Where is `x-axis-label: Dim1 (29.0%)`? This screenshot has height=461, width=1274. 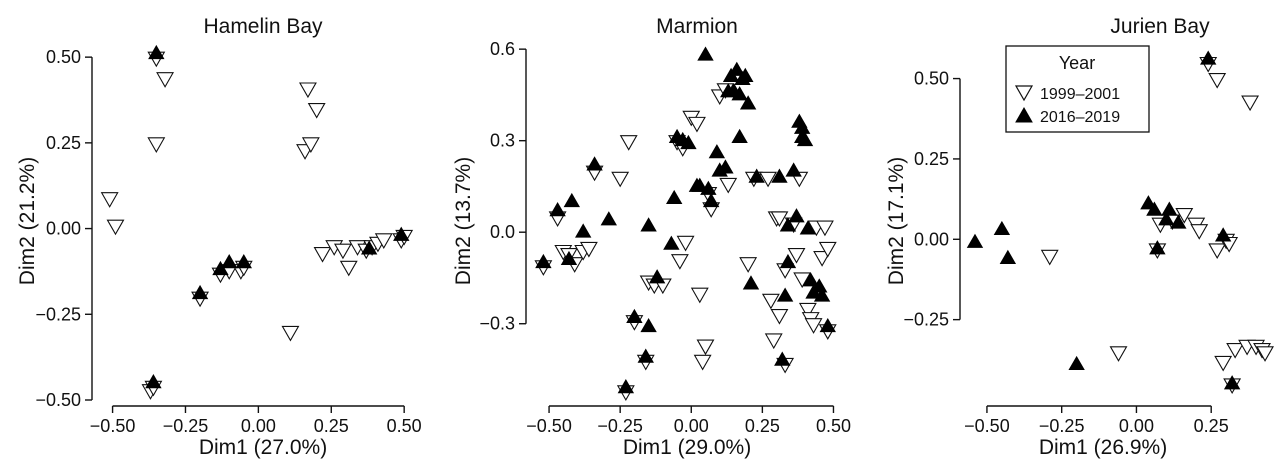 x-axis-label: Dim1 (29.0%) is located at coordinates (687, 447).